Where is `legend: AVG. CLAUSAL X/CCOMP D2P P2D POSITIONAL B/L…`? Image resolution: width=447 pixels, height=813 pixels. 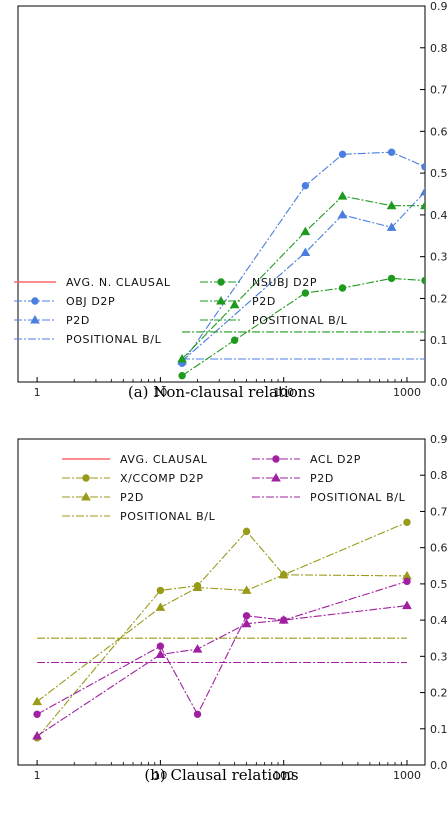
legend: AVG. CLAUSAL X/CCOMP D2P P2D POSITIONAL B/L… is located at coordinates (234, 488).